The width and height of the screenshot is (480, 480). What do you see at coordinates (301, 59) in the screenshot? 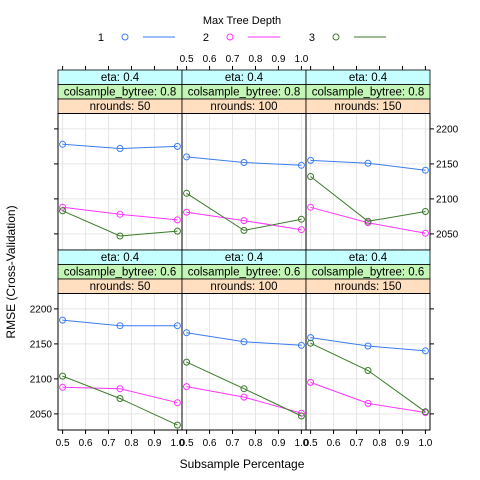
I see `x-tick-label-top: 1.0` at bounding box center [301, 59].